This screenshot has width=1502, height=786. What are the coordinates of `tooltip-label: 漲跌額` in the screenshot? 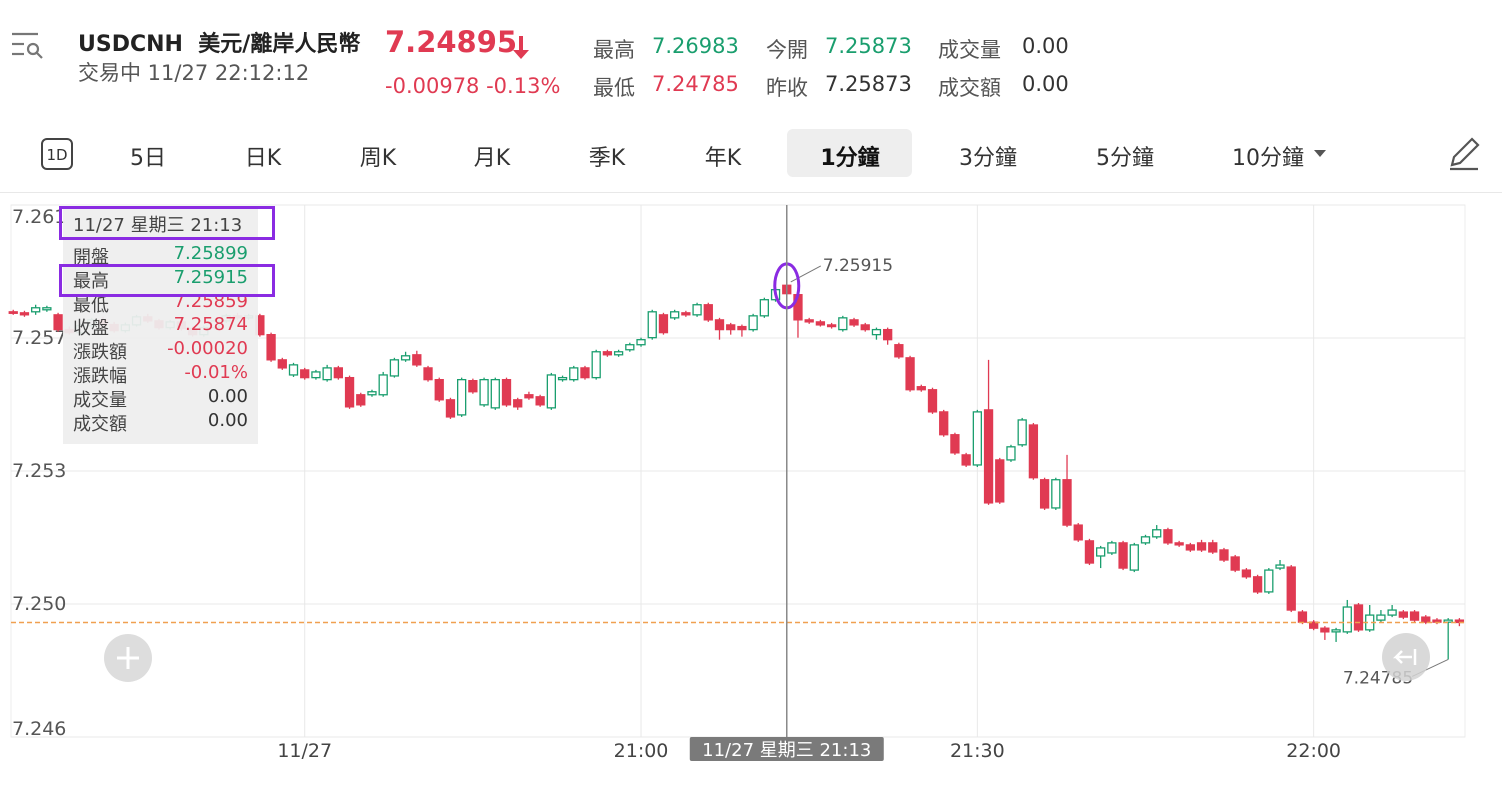 It's located at (100, 353).